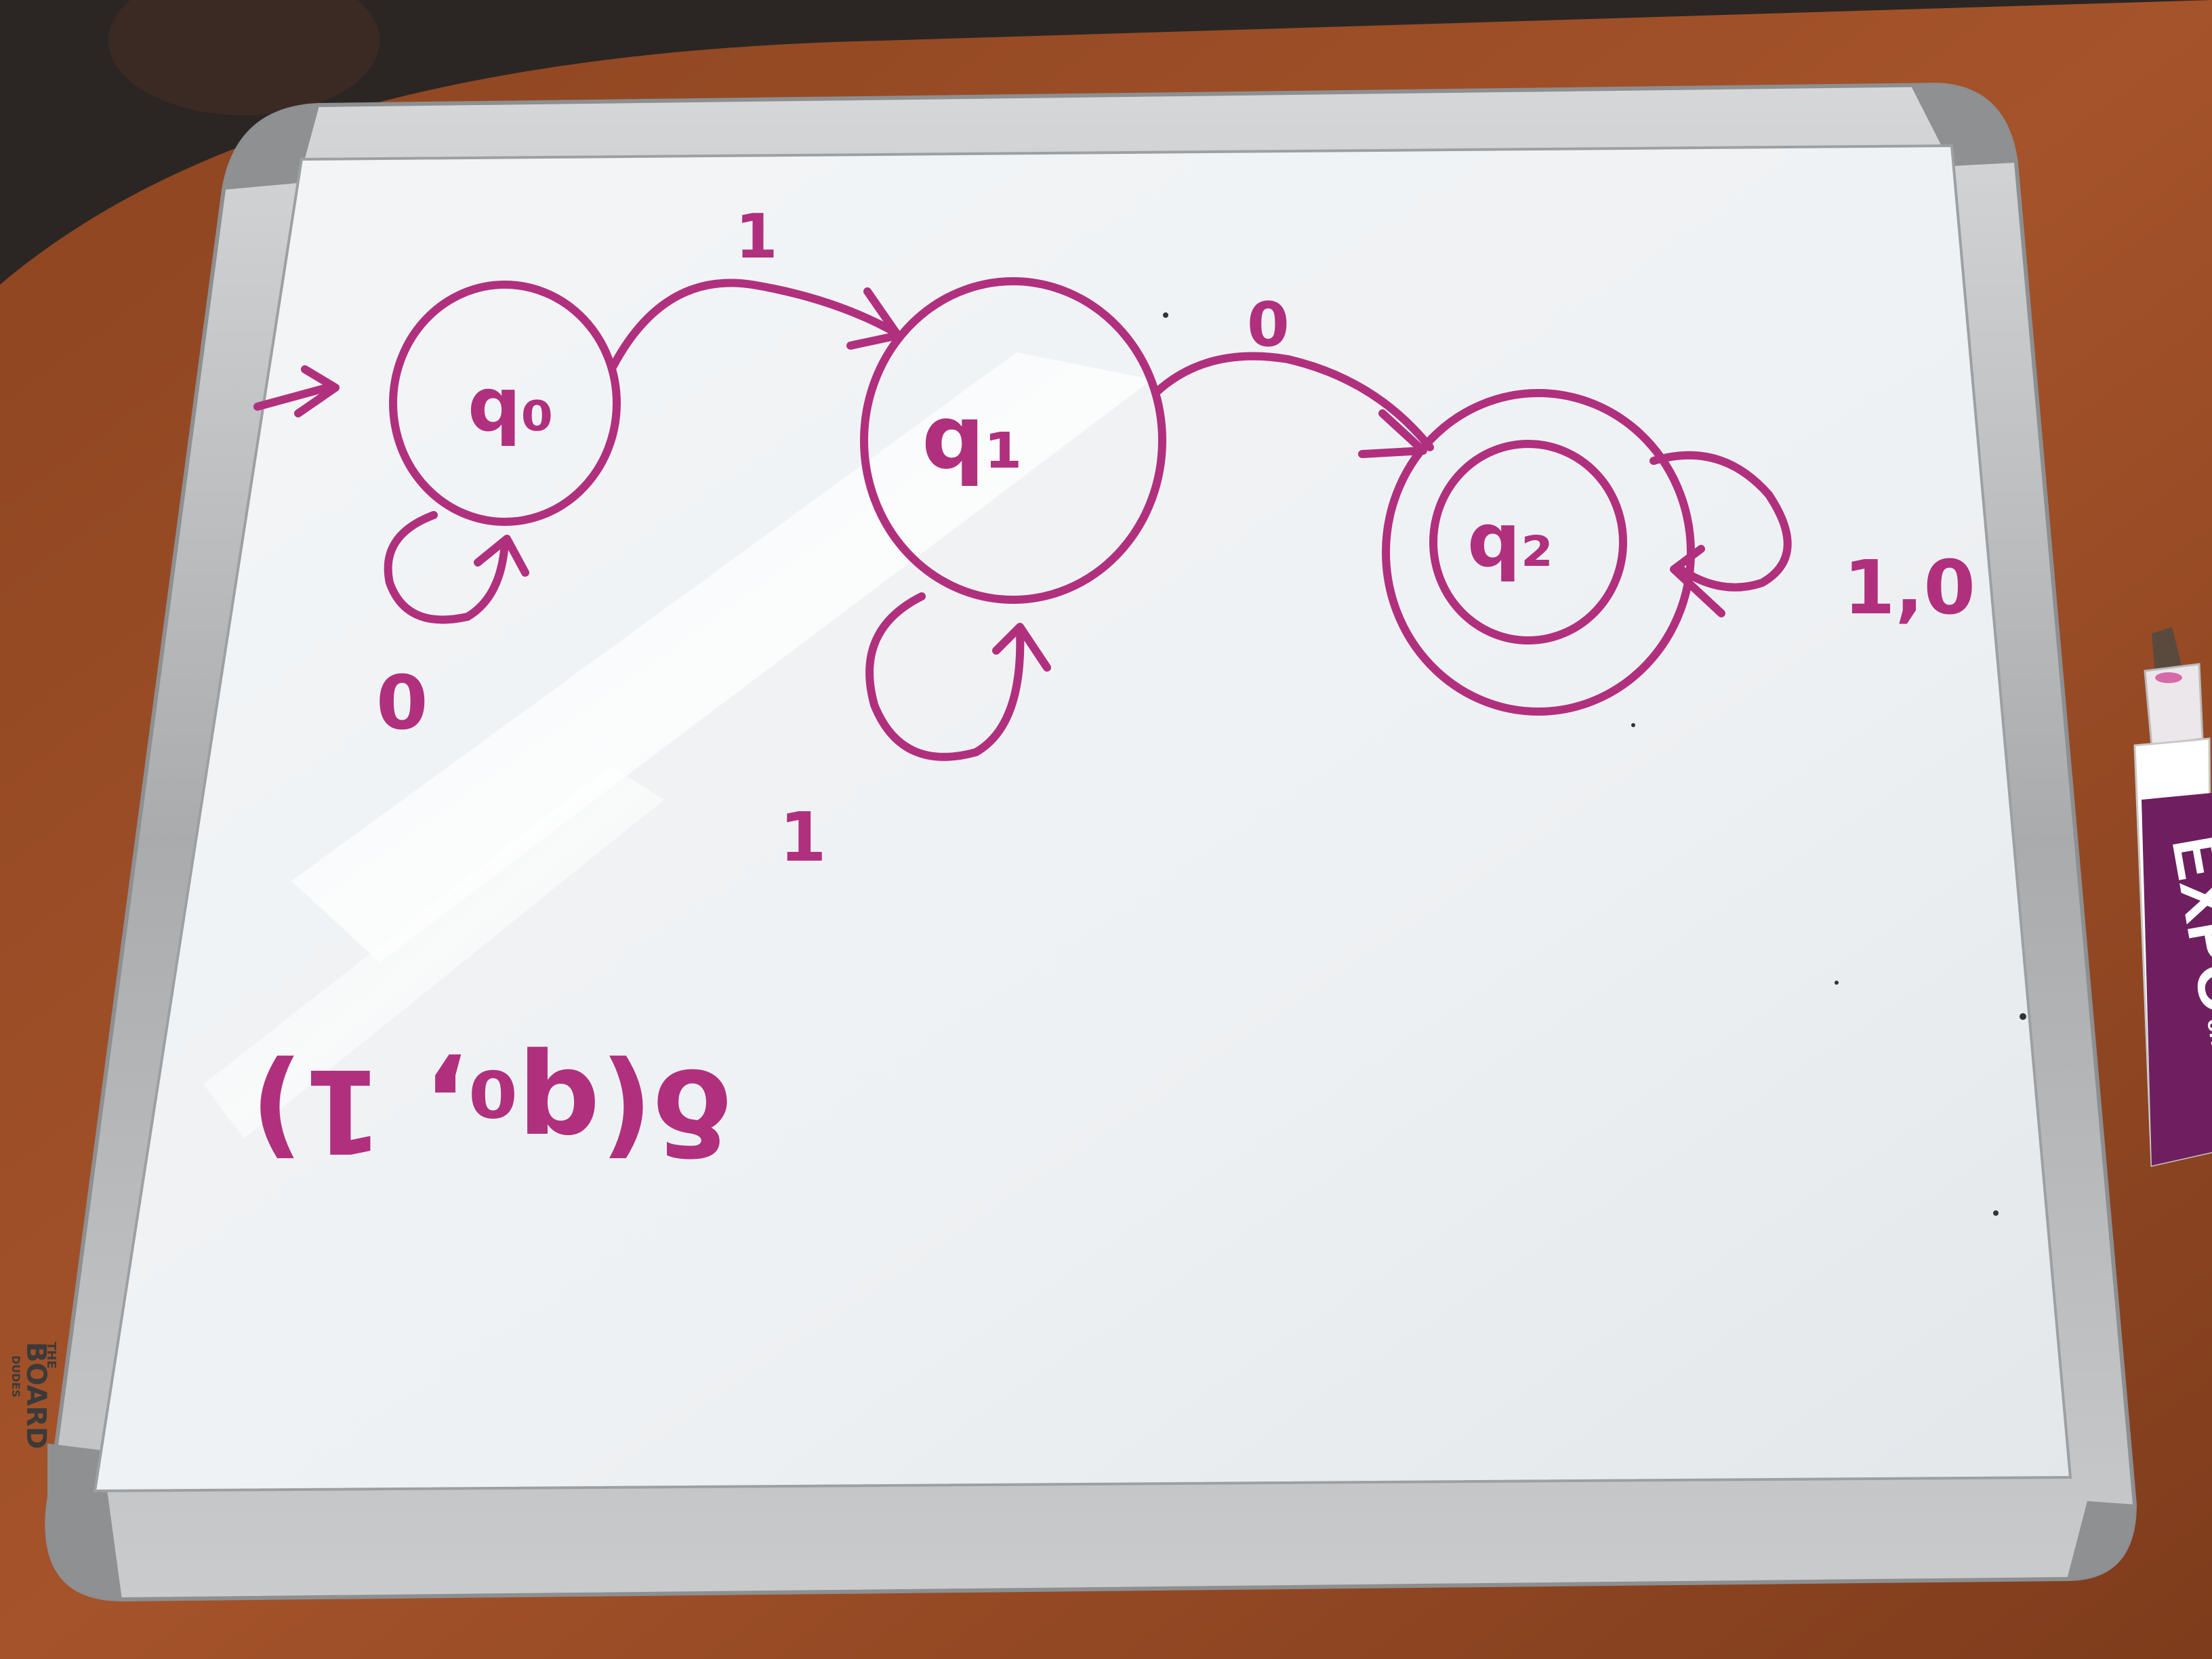  Describe the element at coordinates (803, 837) in the screenshot. I see `self-loop-q1-label: 1` at that location.